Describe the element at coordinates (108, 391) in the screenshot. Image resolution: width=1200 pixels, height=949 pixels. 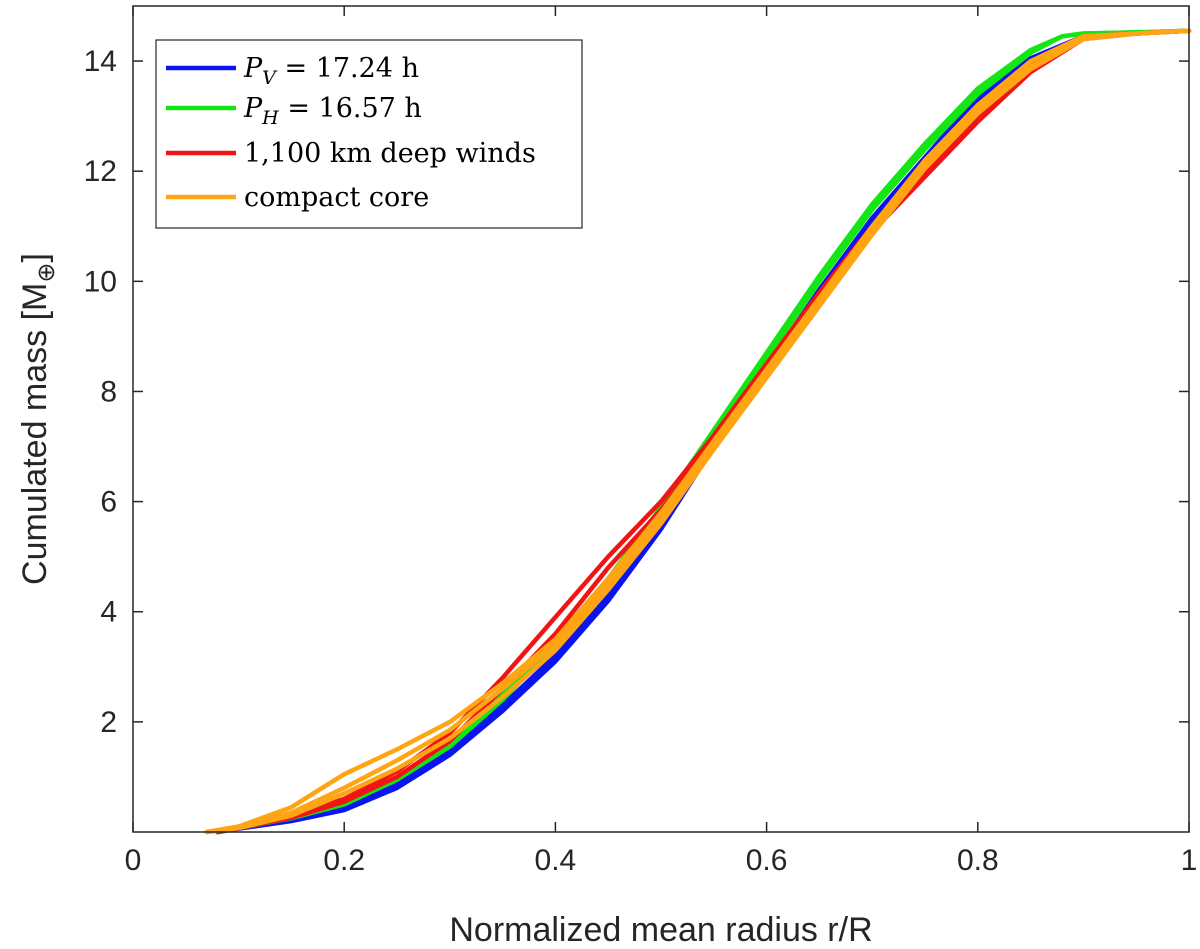
I see `y-tick-label: 8` at that location.